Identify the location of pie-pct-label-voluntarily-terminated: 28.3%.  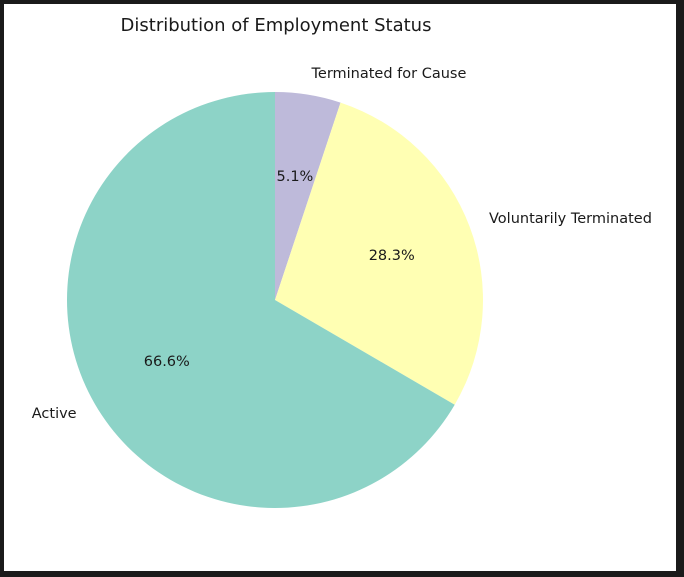
(392, 256).